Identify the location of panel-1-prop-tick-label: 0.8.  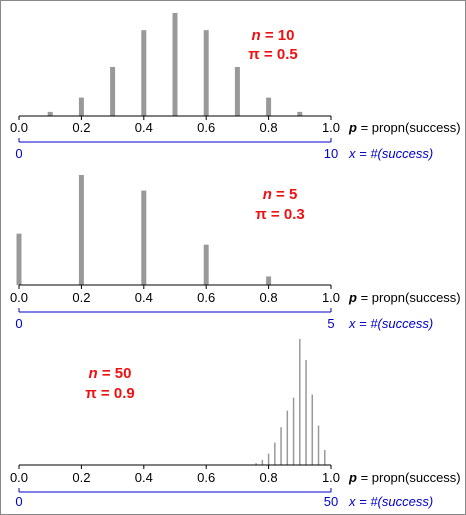
(269, 127).